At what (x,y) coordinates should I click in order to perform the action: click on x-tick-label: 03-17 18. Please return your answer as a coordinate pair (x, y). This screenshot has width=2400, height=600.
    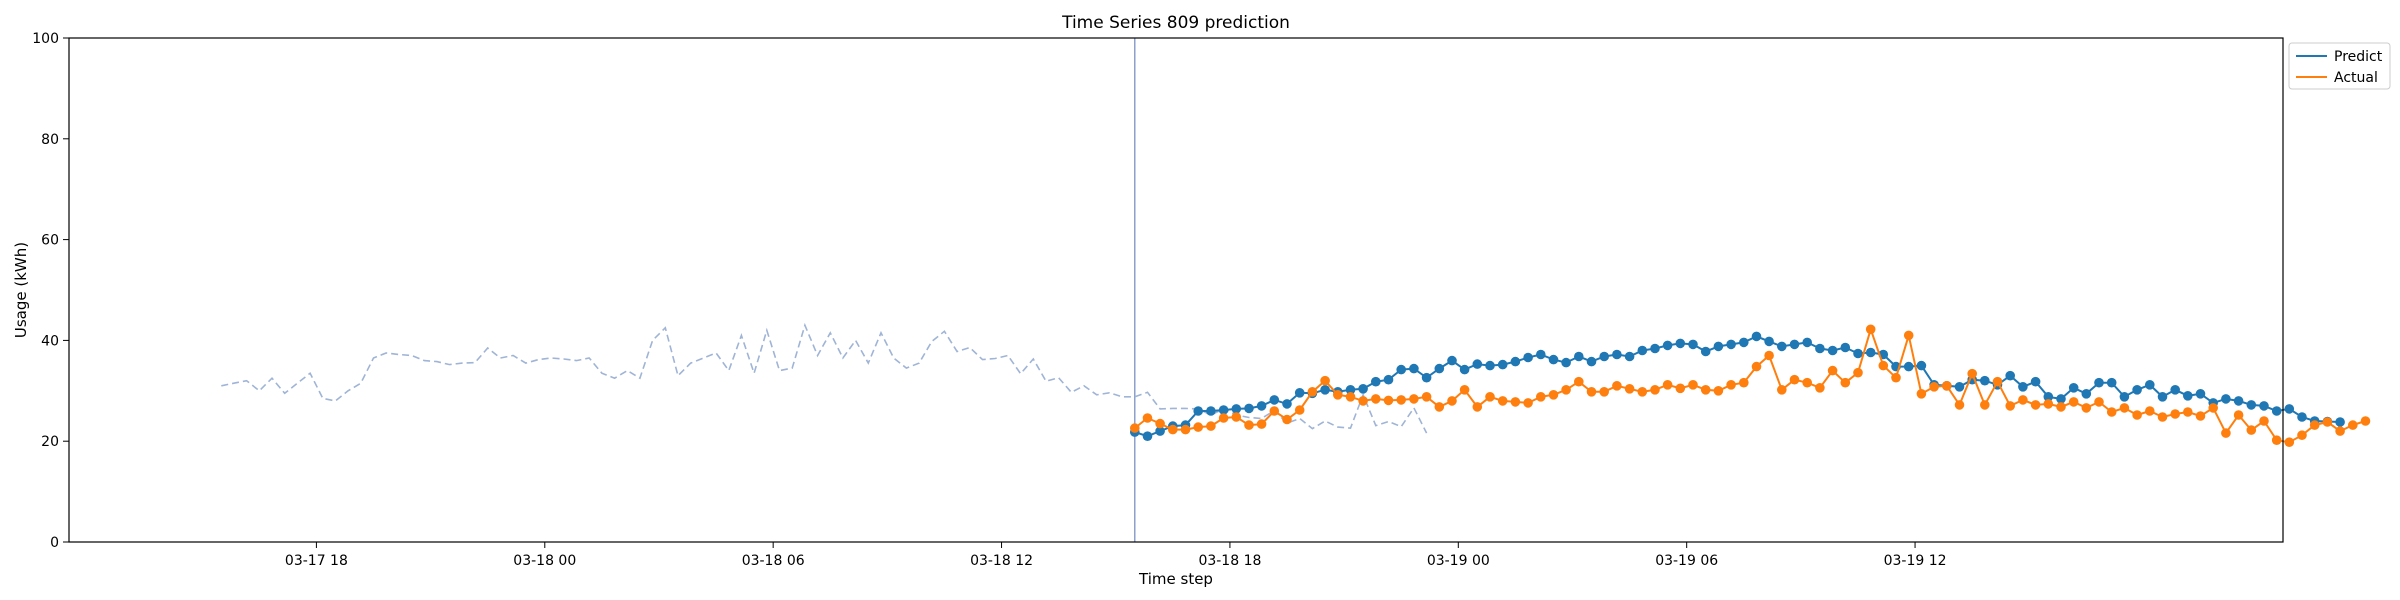
    Looking at the image, I should click on (316, 561).